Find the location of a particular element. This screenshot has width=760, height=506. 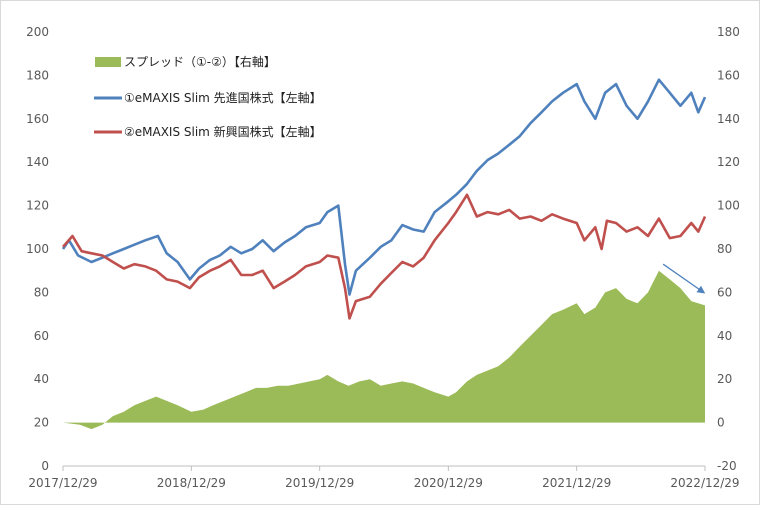

annotation-arrow is located at coordinates (684, 278).